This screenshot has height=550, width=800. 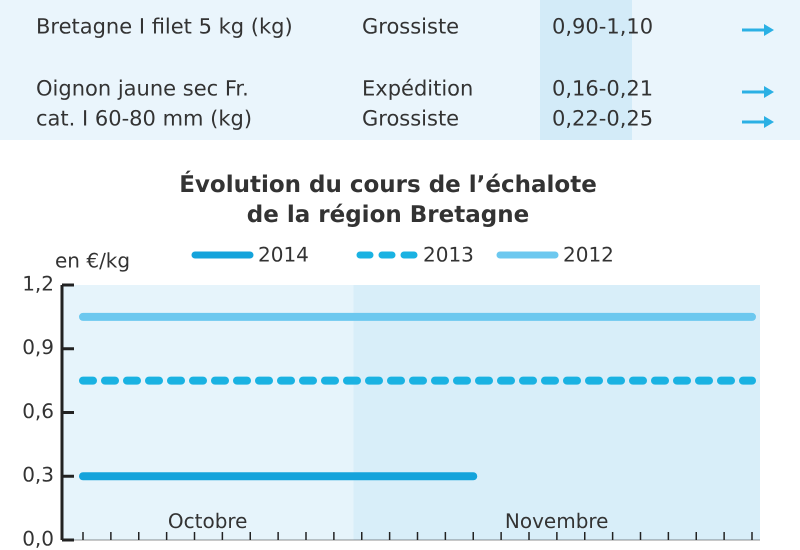 I want to click on text: Oignon jaune sec Fr., so click(x=142, y=88).